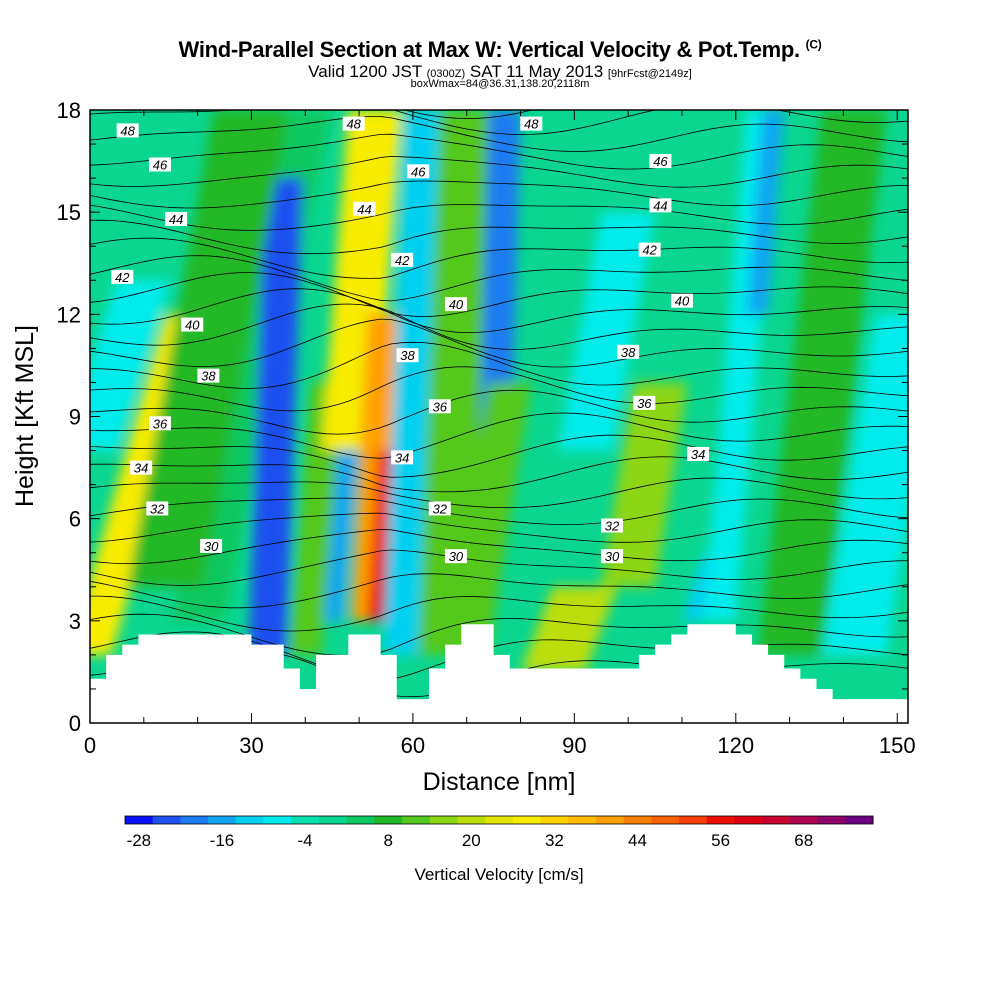 Image resolution: width=1000 pixels, height=1000 pixels. I want to click on svg-text: 44, so click(364, 209).